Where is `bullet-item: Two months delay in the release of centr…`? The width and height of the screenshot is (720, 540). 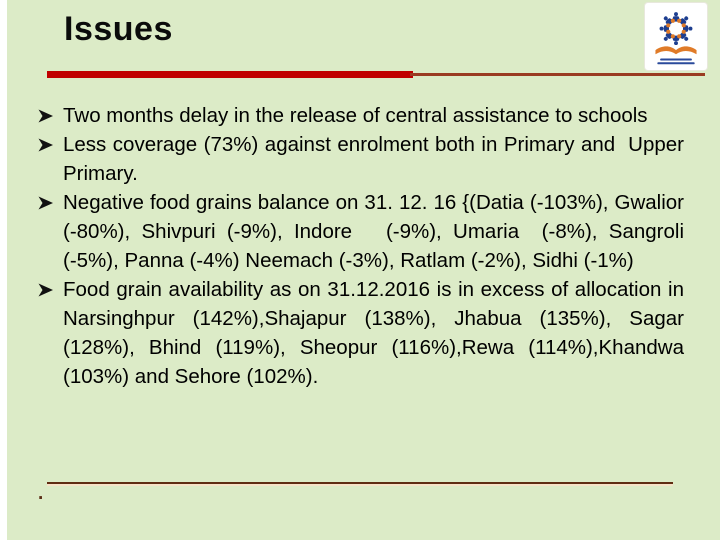
bullet-item: Two months delay in the release of centr… is located at coordinates (361, 115).